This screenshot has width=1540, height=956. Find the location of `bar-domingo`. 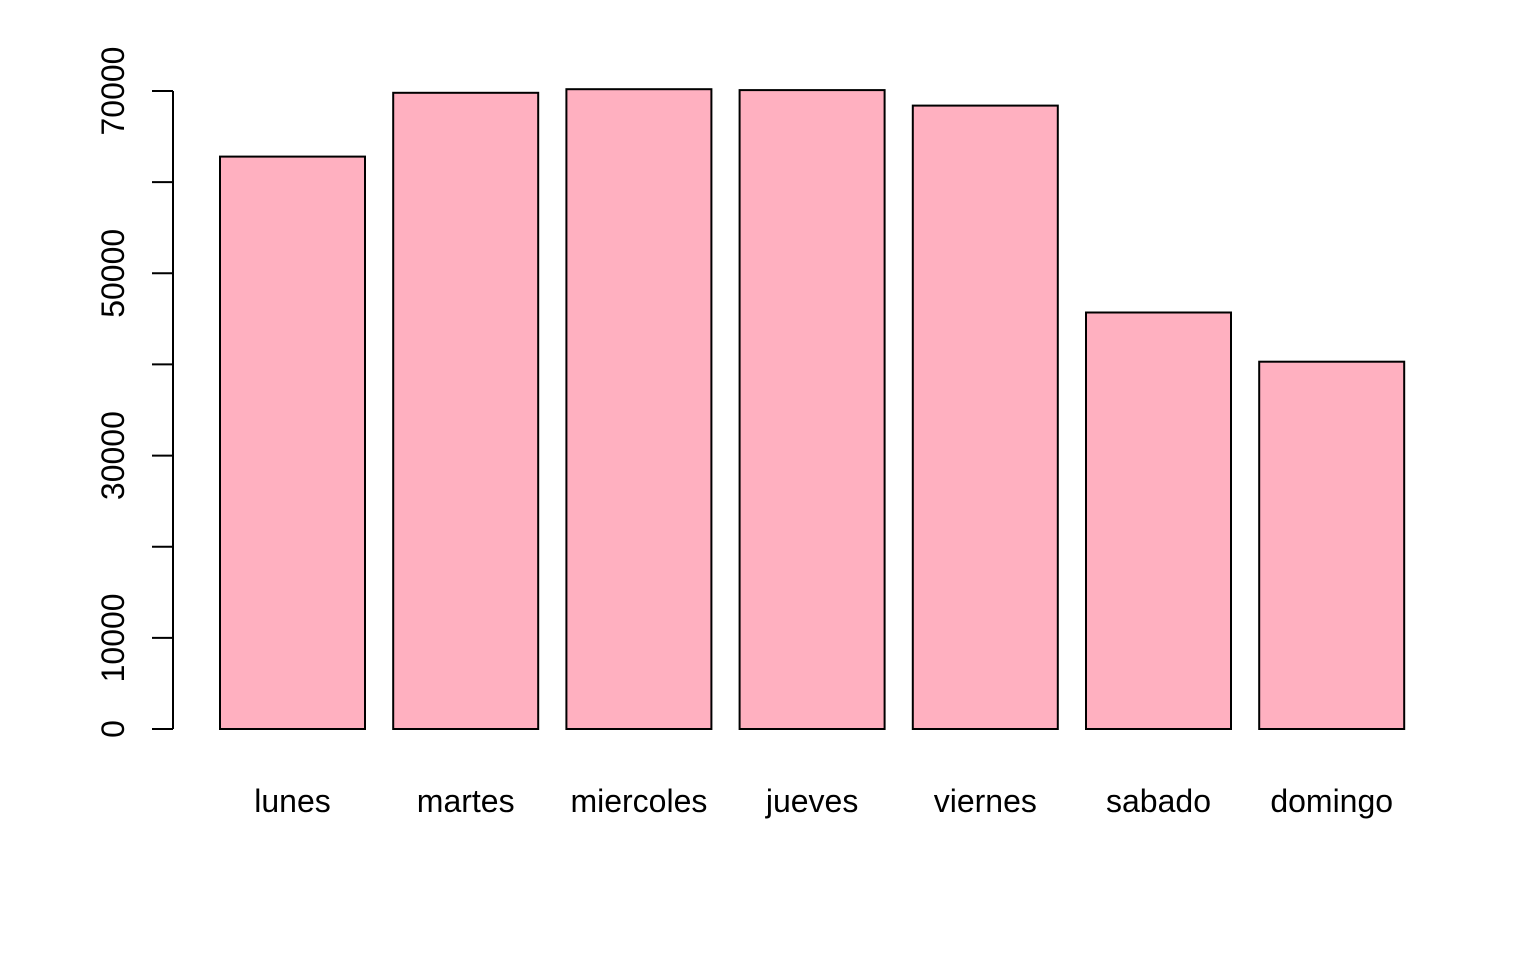

bar-domingo is located at coordinates (1332, 545).